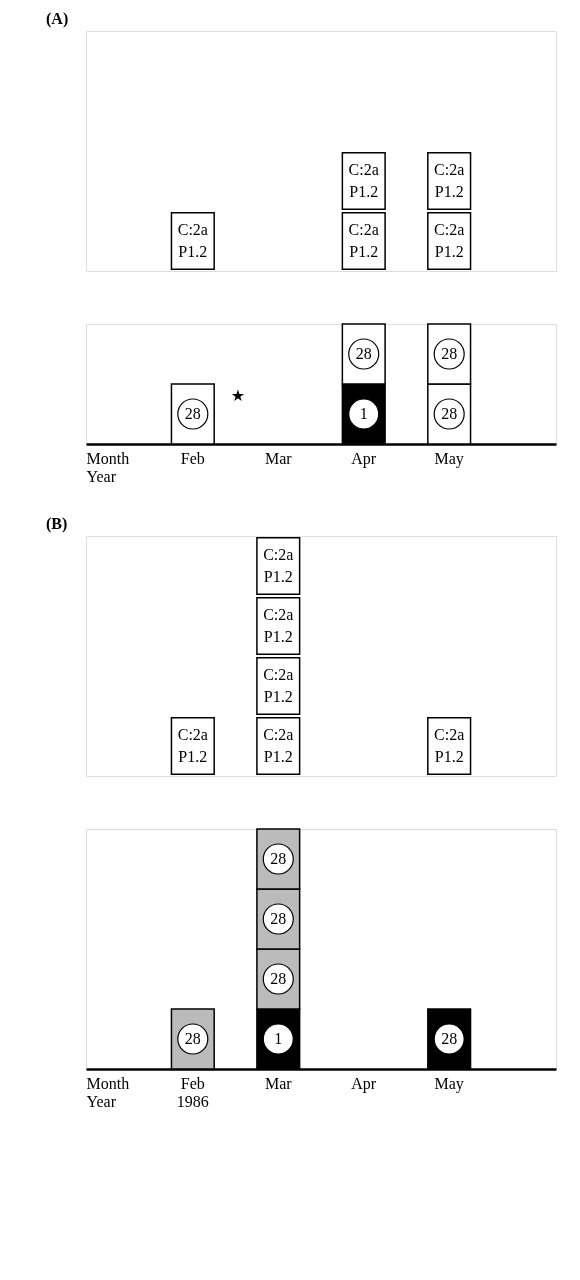 The image size is (580, 1280). I want to click on chart-title: (A), so click(57, 19).